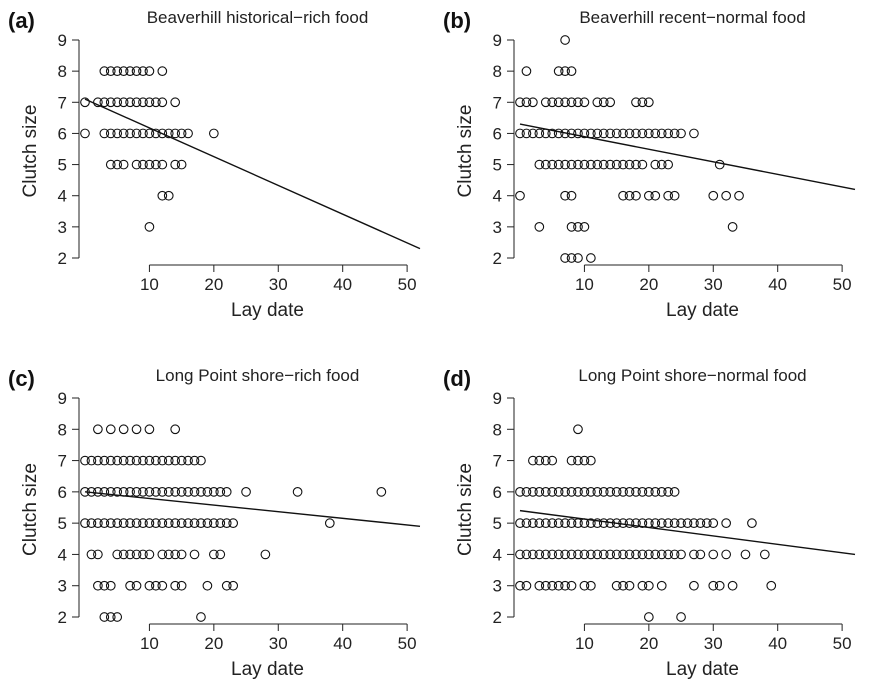 The width and height of the screenshot is (869, 693). Describe the element at coordinates (702, 669) in the screenshot. I see `x-axis-label: Lay date` at that location.